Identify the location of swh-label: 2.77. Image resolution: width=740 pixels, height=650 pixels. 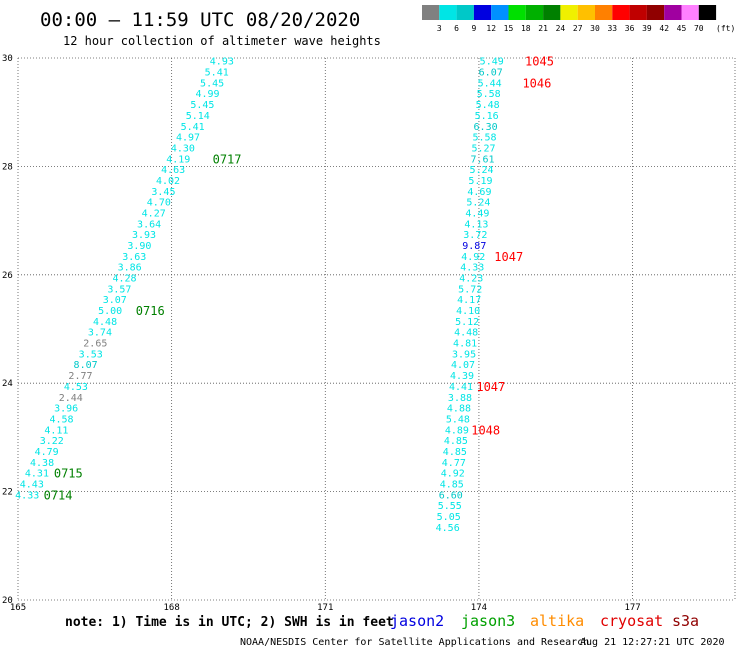
(80, 376).